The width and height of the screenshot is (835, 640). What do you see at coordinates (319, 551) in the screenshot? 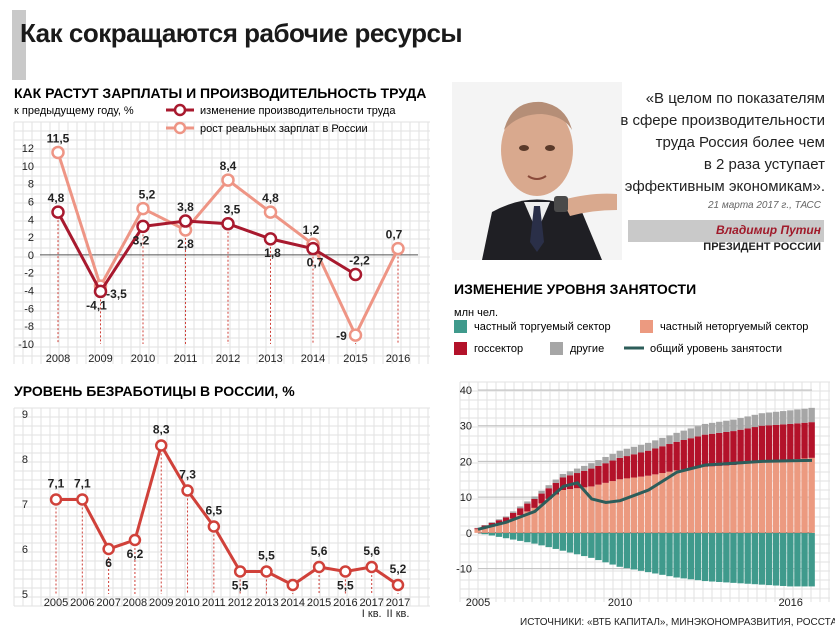
I see `data-label: 5,6` at bounding box center [319, 551].